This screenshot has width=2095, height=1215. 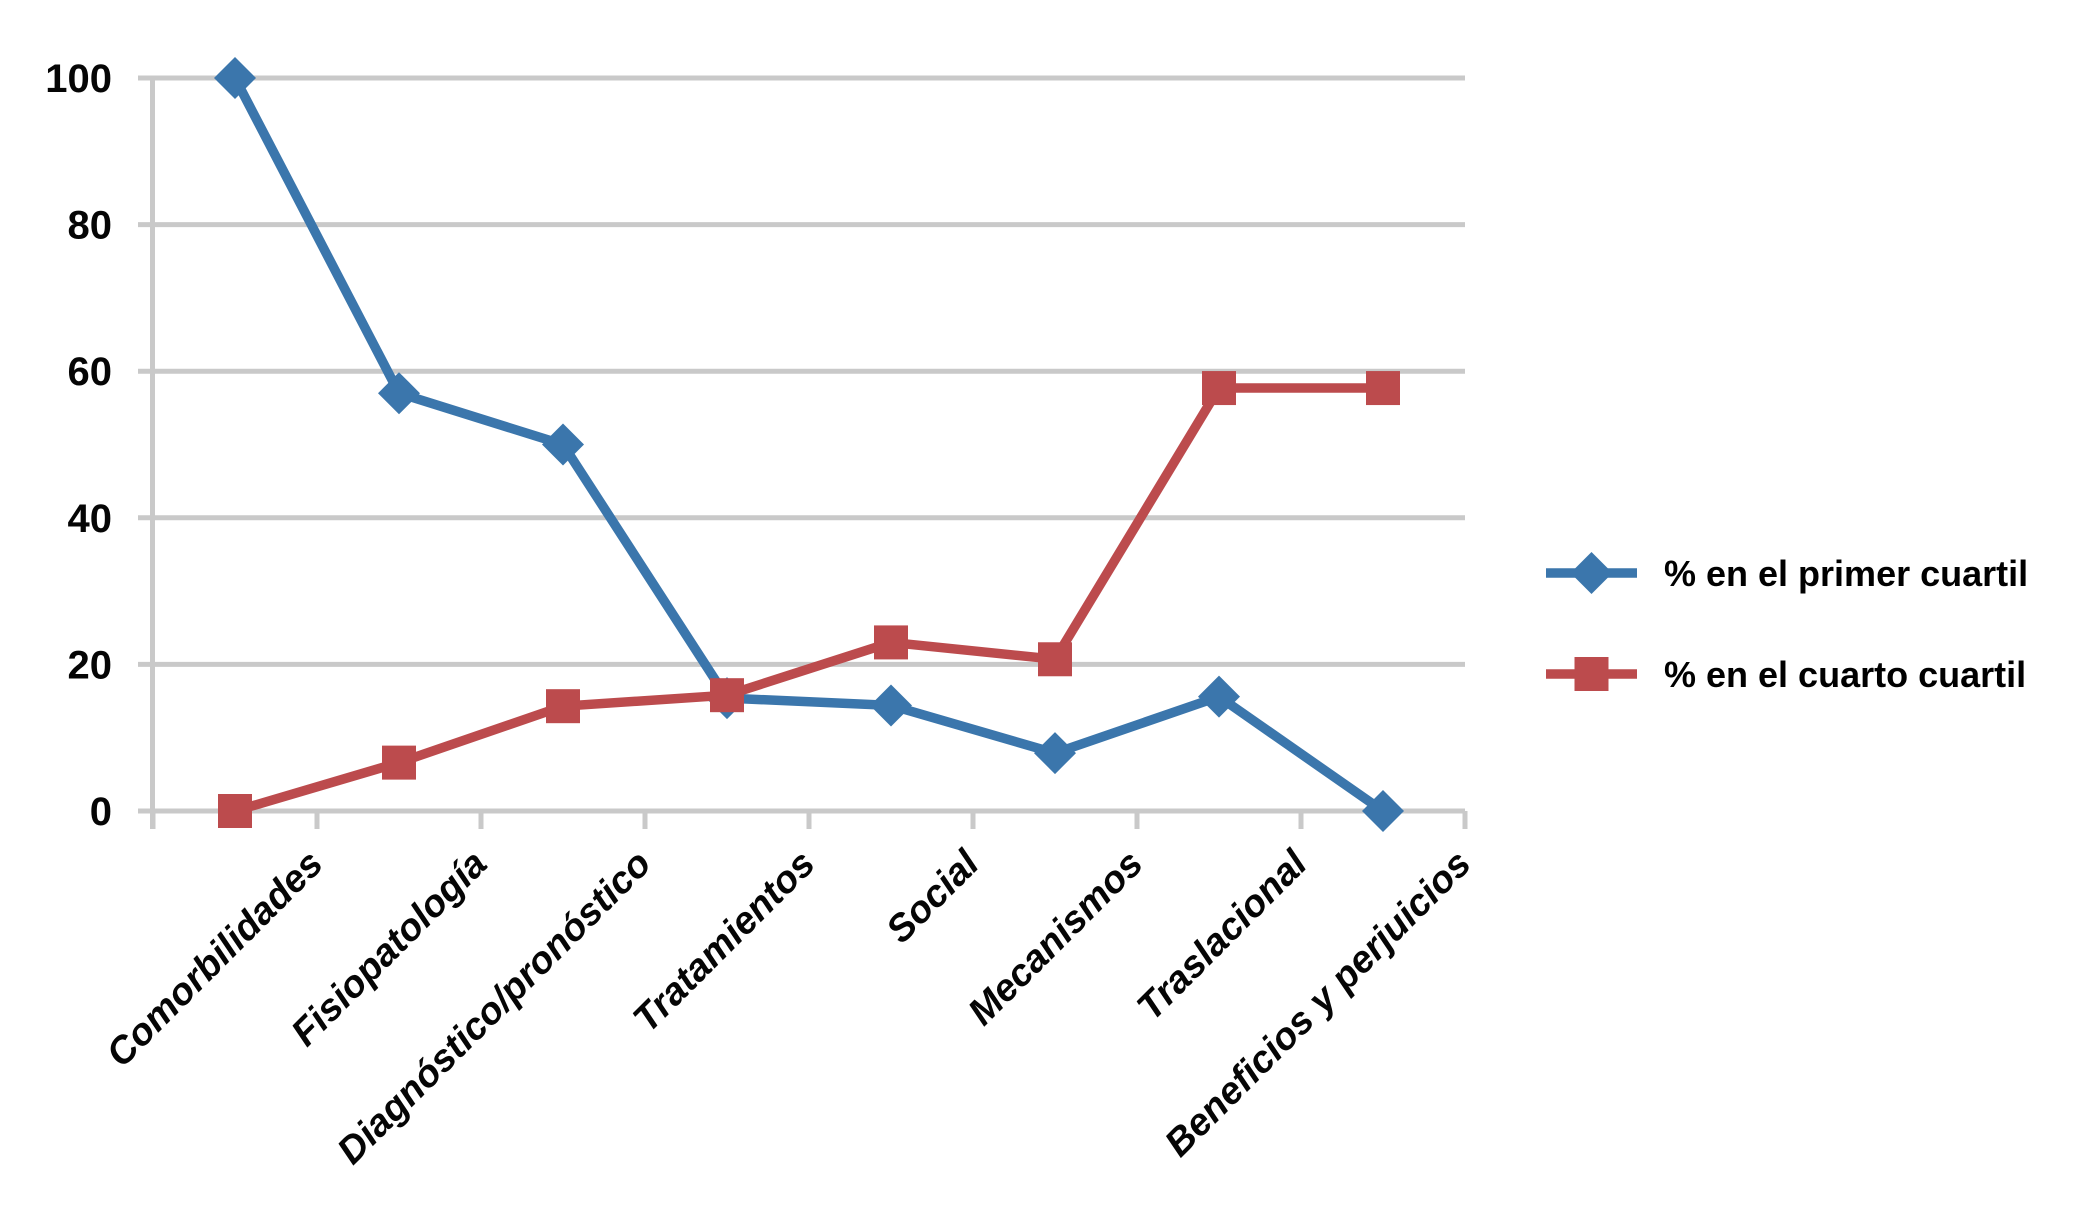 I want to click on y-tick-label-0: 0, so click(x=101, y=812).